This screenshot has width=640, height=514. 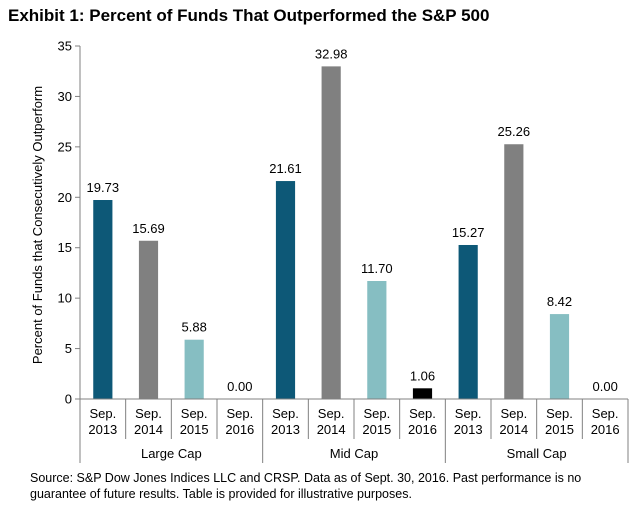 I want to click on bar-value-label: 25.26, so click(x=514, y=131).